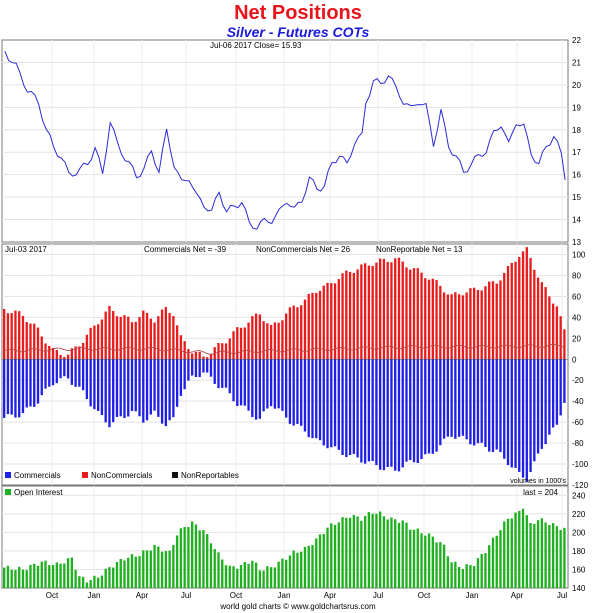  Describe the element at coordinates (578, 380) in the screenshot. I see `net-panel-ytick-label: -20` at that location.